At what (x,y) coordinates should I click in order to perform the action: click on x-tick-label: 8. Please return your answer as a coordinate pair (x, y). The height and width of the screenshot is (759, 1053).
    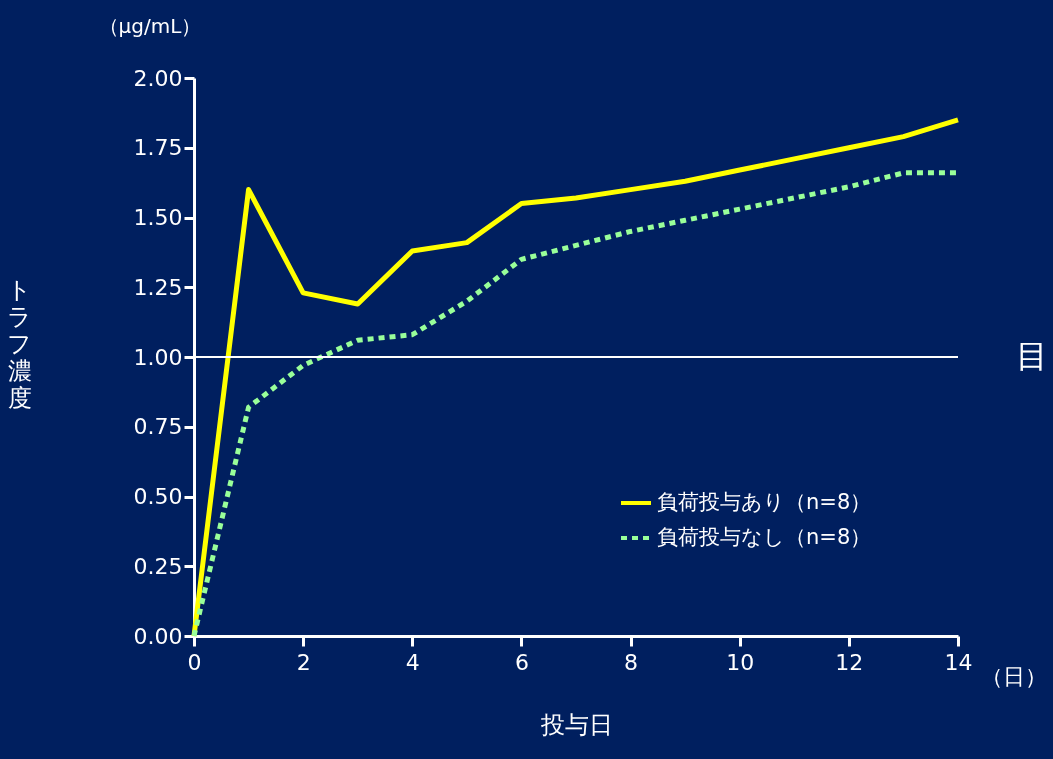
    Looking at the image, I should click on (631, 662).